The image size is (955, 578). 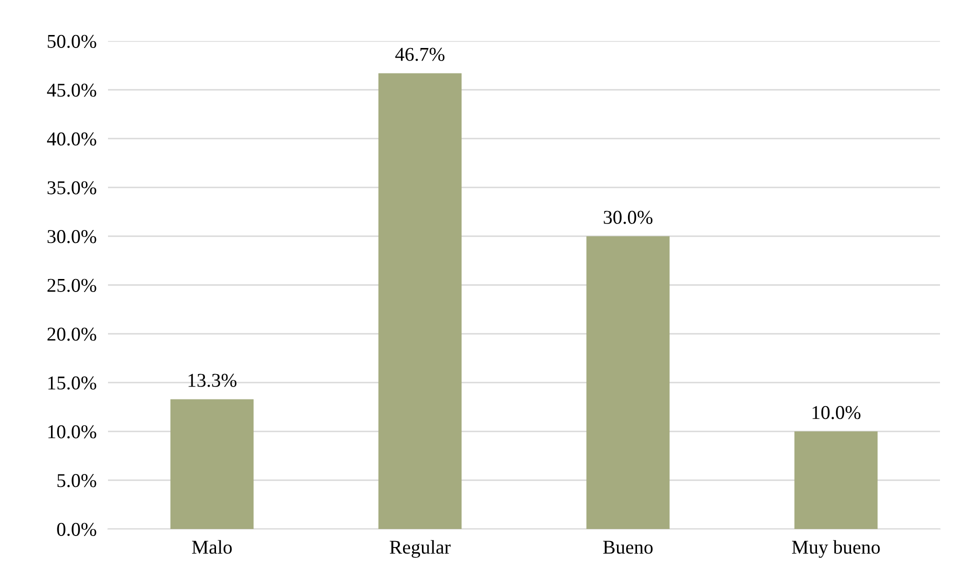 What do you see at coordinates (72, 383) in the screenshot?
I see `y-tick-label: 15.0%` at bounding box center [72, 383].